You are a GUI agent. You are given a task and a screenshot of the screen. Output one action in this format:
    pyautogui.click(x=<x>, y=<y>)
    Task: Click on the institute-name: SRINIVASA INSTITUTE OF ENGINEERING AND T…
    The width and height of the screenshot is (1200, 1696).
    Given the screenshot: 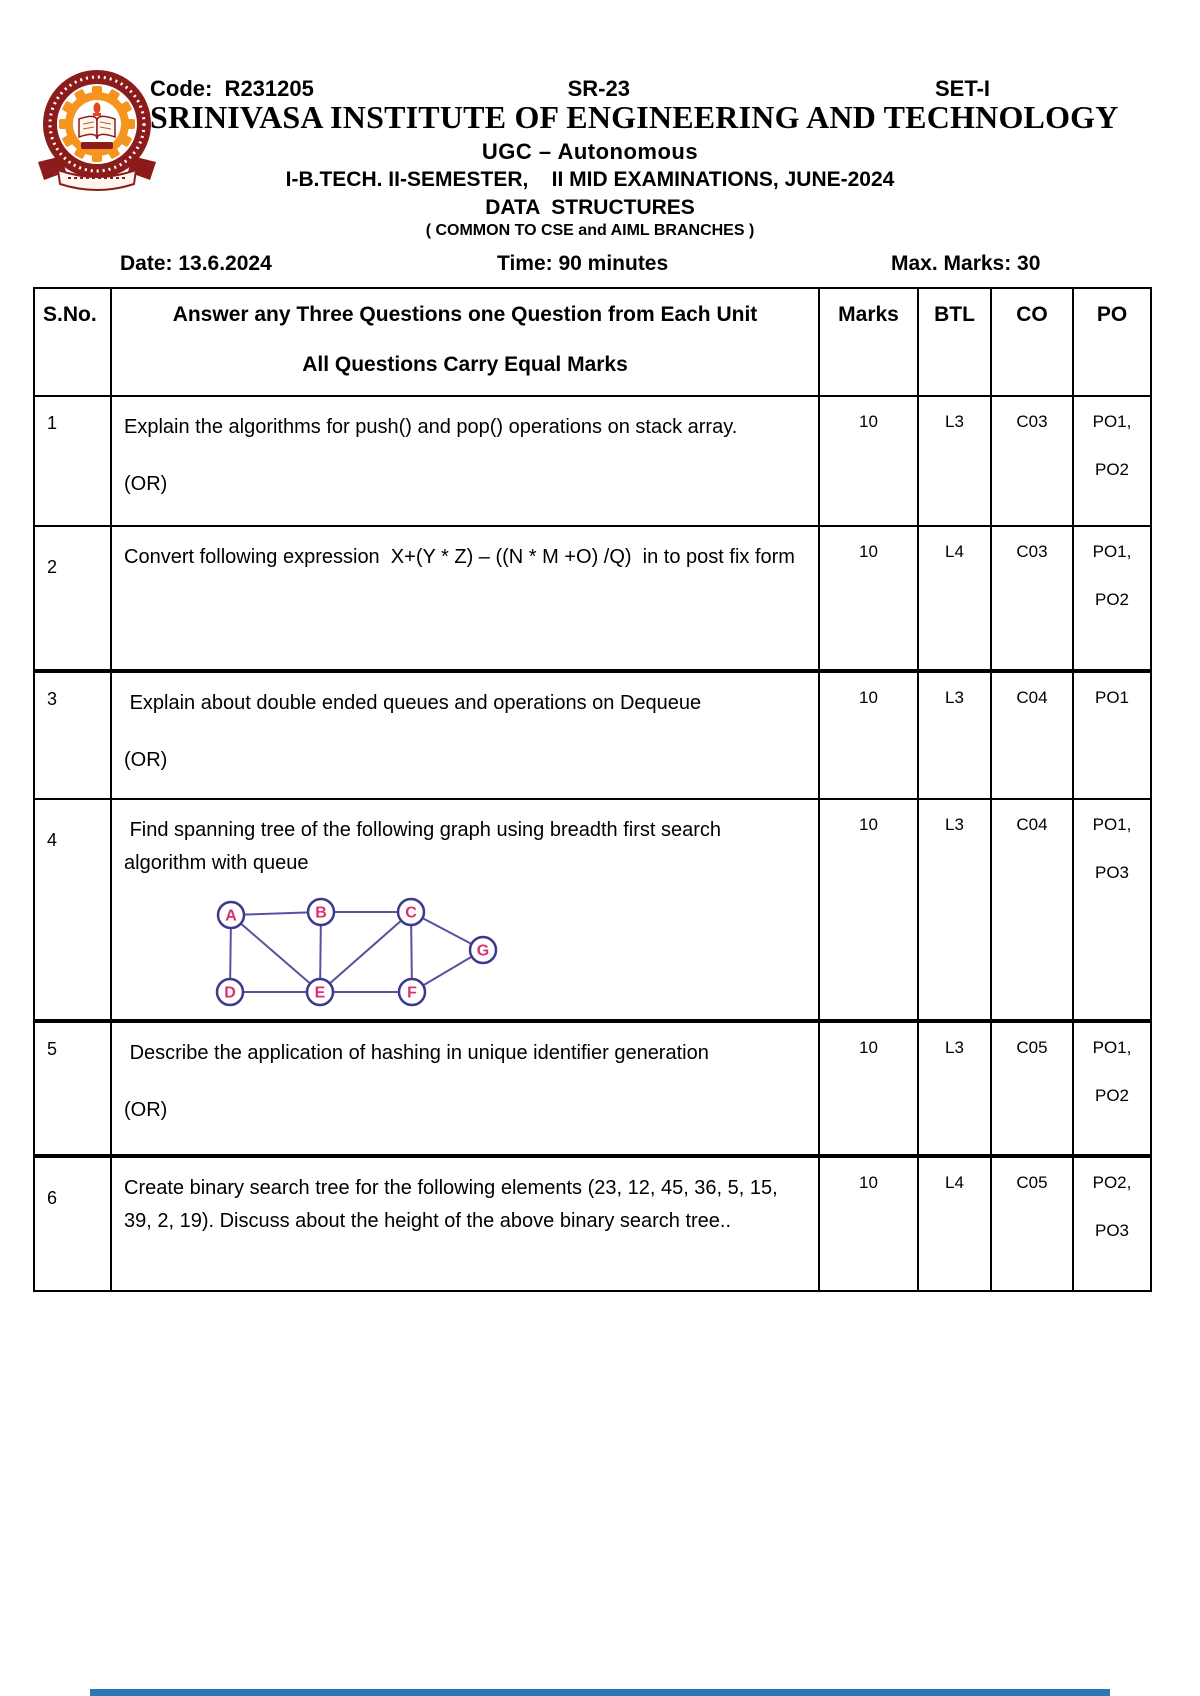 What is the action you would take?
    pyautogui.click(x=634, y=117)
    